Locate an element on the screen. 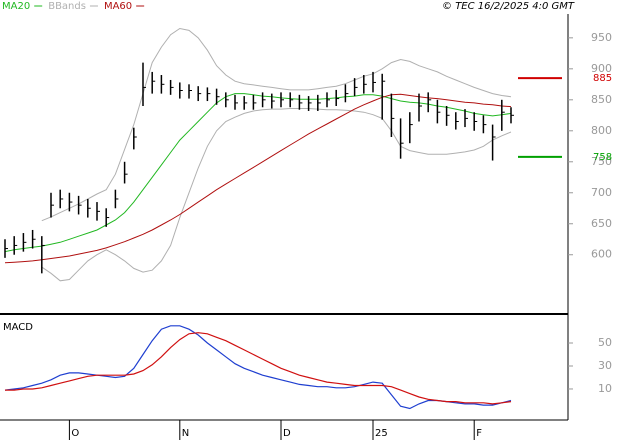 The image size is (627, 440). y-tick-label: 600 is located at coordinates (601, 254).